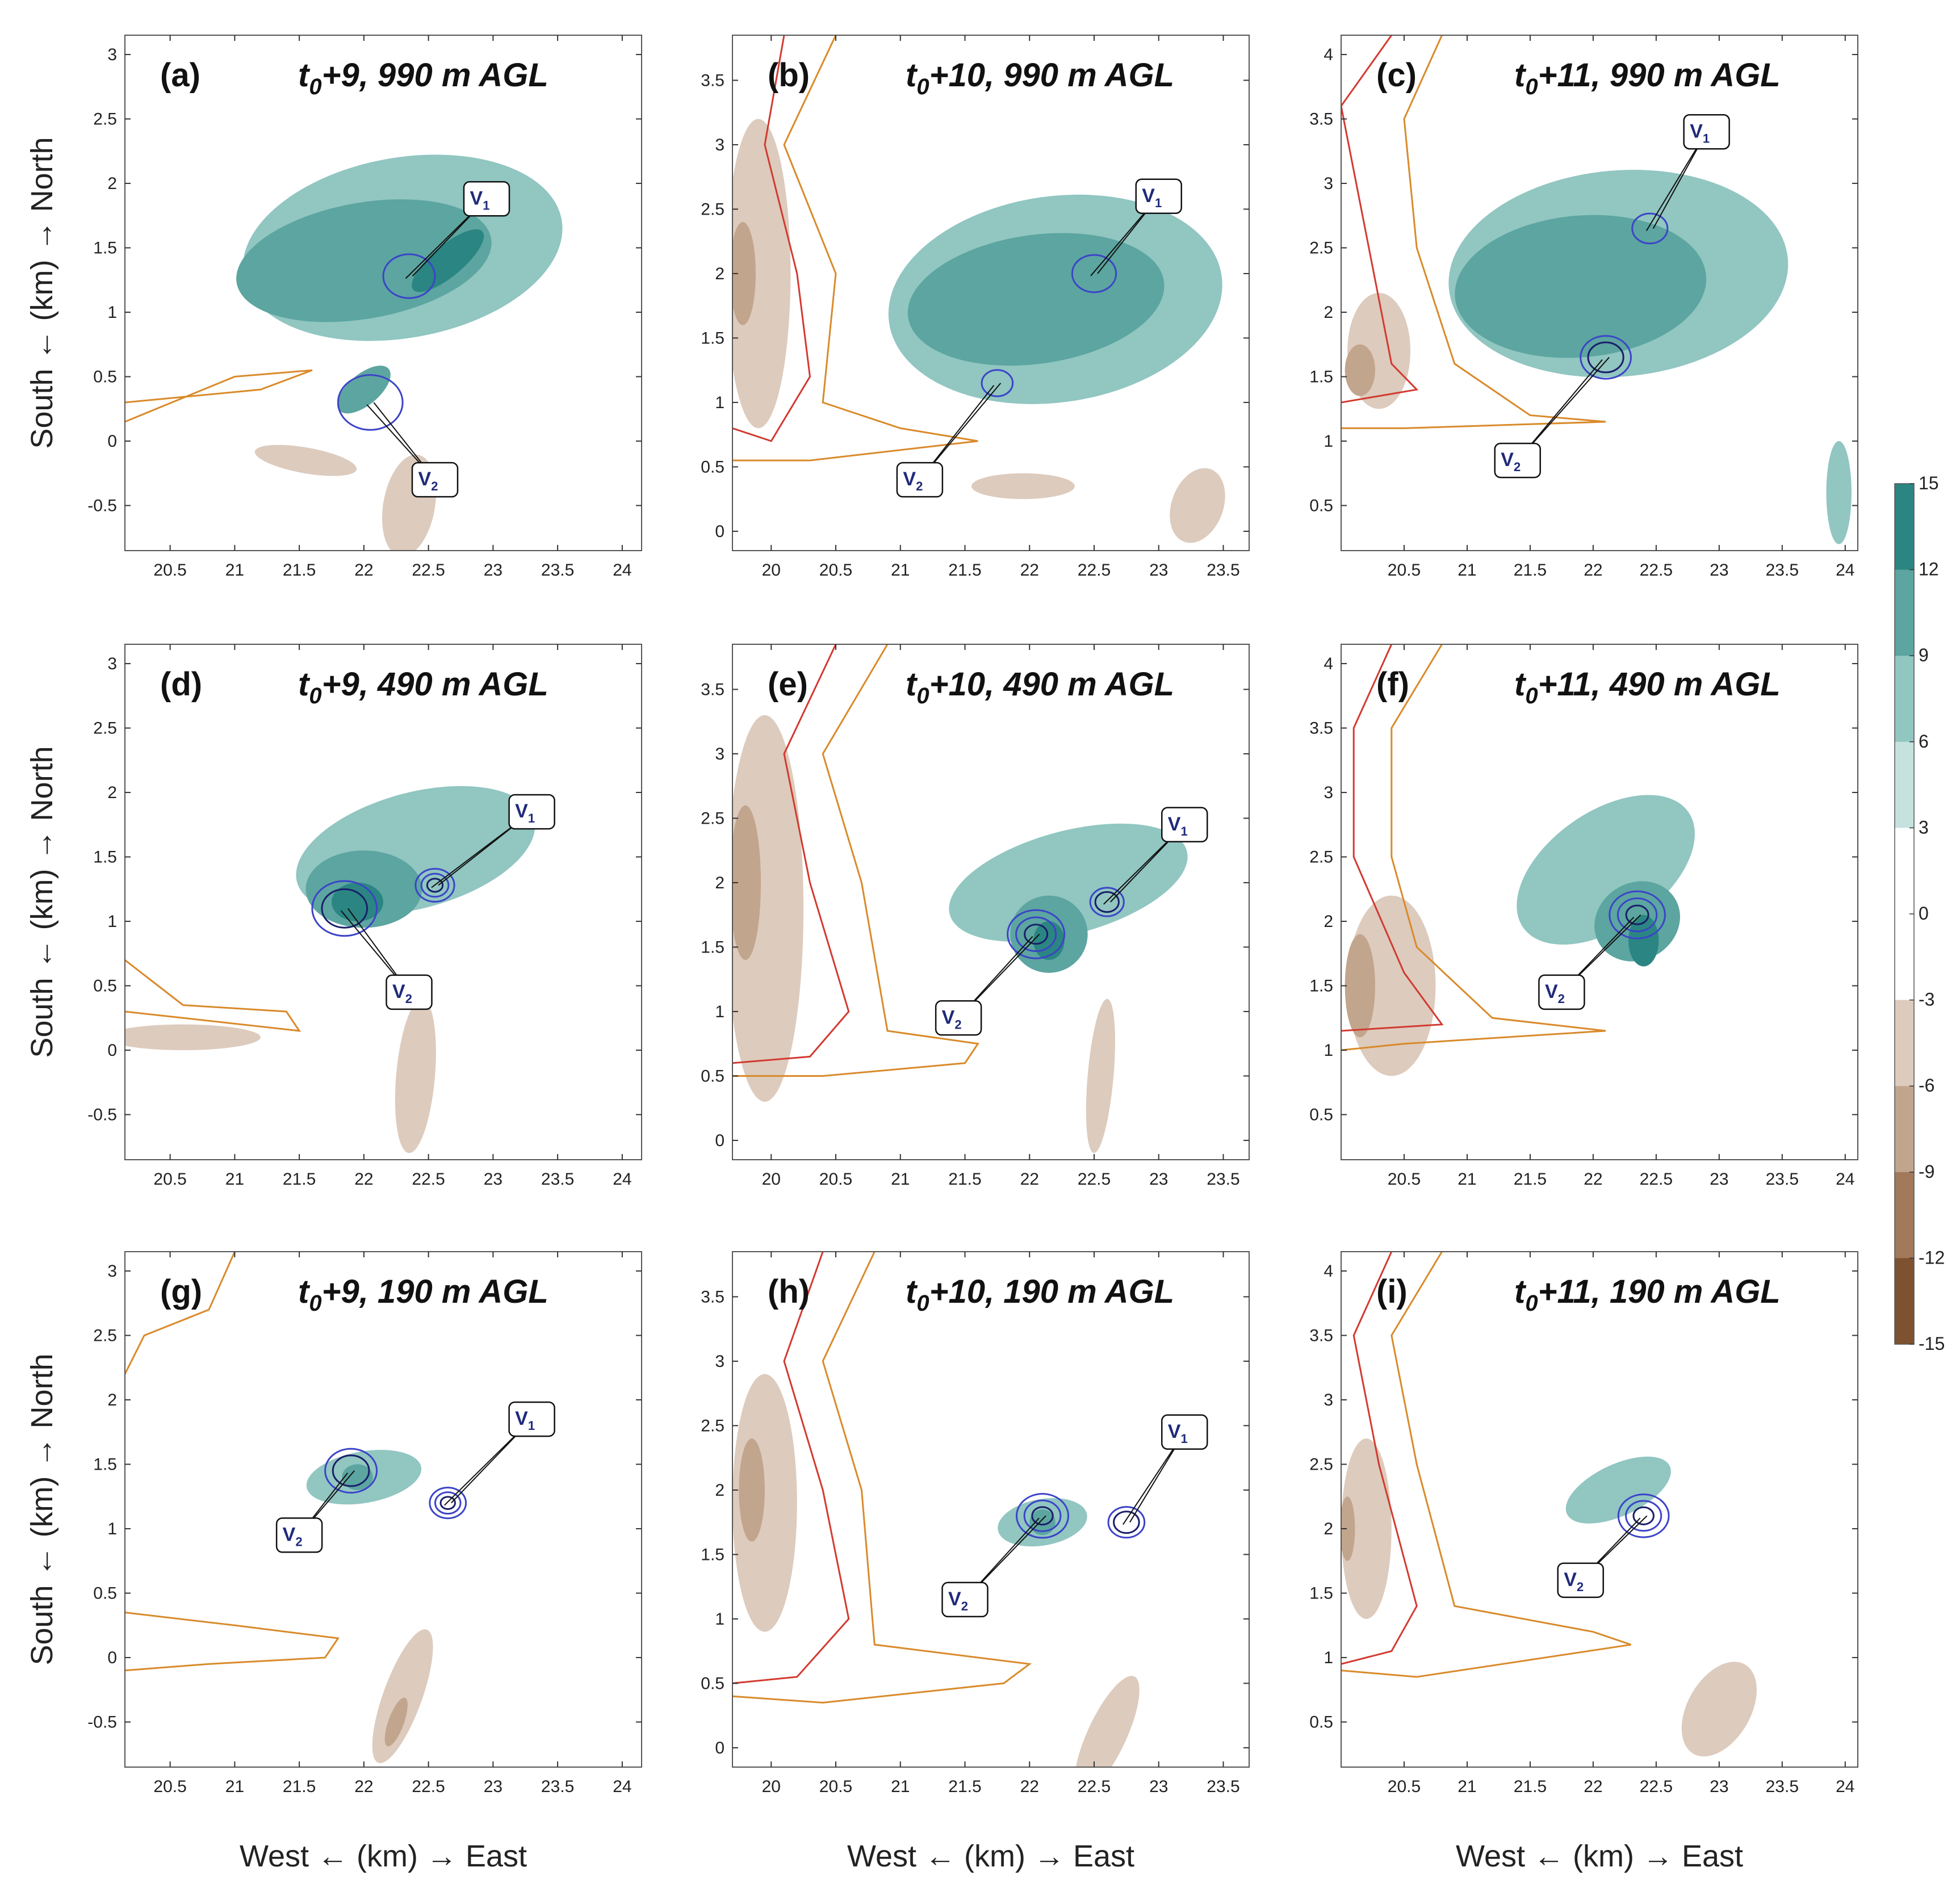 This screenshot has width=1960, height=1888. Describe the element at coordinates (1647, 1294) in the screenshot. I see `panel-title: t0+11, 190 m AGL` at that location.